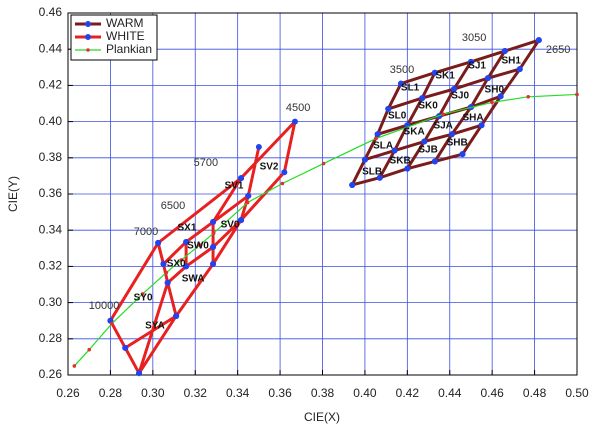 This screenshot has height=431, width=600. What do you see at coordinates (383, 146) in the screenshot?
I see `bin-label: SLA` at bounding box center [383, 146].